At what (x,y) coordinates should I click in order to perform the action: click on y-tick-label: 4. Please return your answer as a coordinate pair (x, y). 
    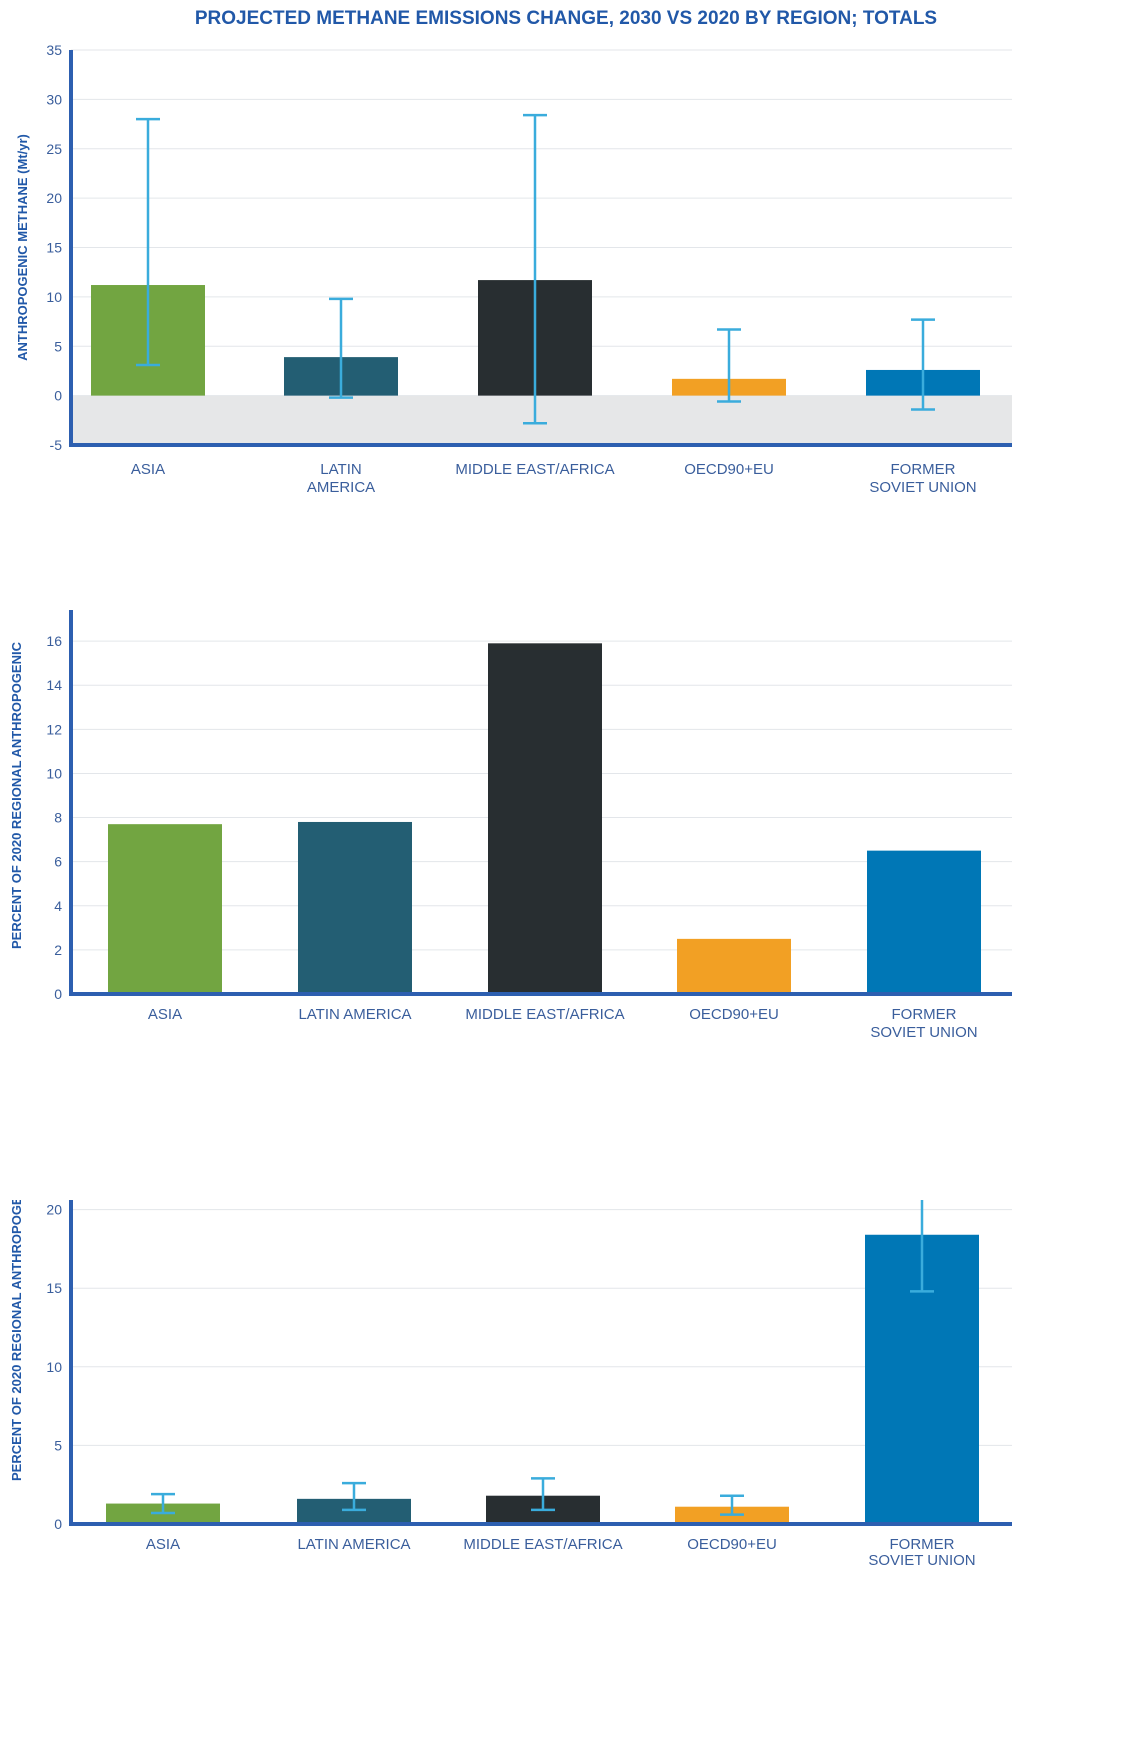
    Looking at the image, I should click on (58, 906).